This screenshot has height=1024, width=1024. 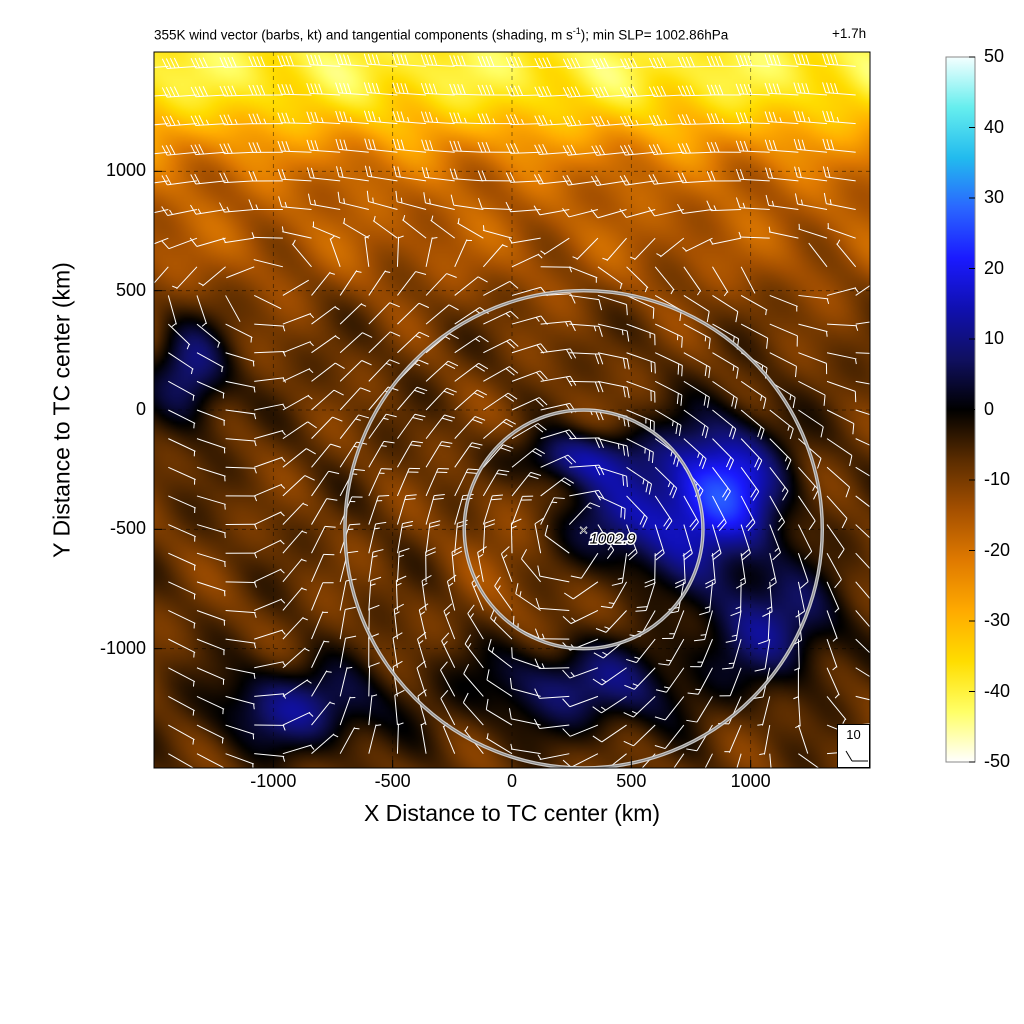 What do you see at coordinates (994, 56) in the screenshot?
I see `colorbar-tick-label: 50` at bounding box center [994, 56].